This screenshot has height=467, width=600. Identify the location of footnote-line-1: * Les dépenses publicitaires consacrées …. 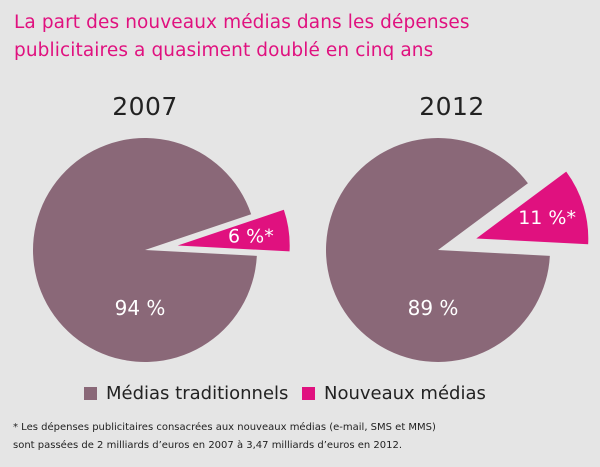
(224, 427).